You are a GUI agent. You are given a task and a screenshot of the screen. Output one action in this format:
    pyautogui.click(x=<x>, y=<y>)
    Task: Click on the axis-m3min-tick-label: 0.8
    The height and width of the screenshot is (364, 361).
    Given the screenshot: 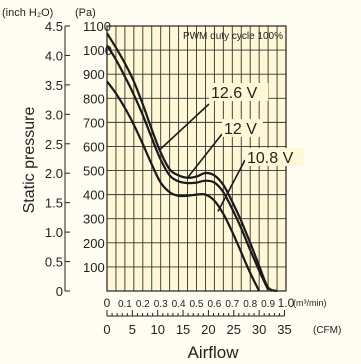 What is the action you would take?
    pyautogui.click(x=250, y=304)
    